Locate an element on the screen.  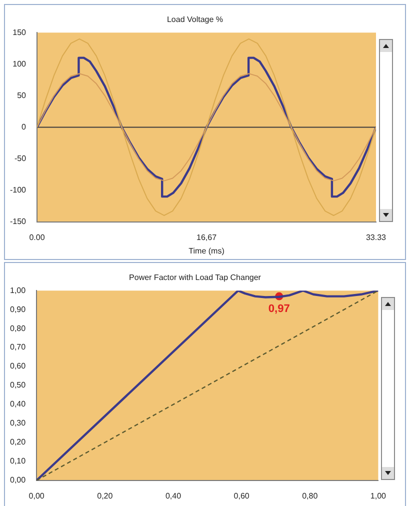
x-tick-label: 16,67 is located at coordinates (207, 237).